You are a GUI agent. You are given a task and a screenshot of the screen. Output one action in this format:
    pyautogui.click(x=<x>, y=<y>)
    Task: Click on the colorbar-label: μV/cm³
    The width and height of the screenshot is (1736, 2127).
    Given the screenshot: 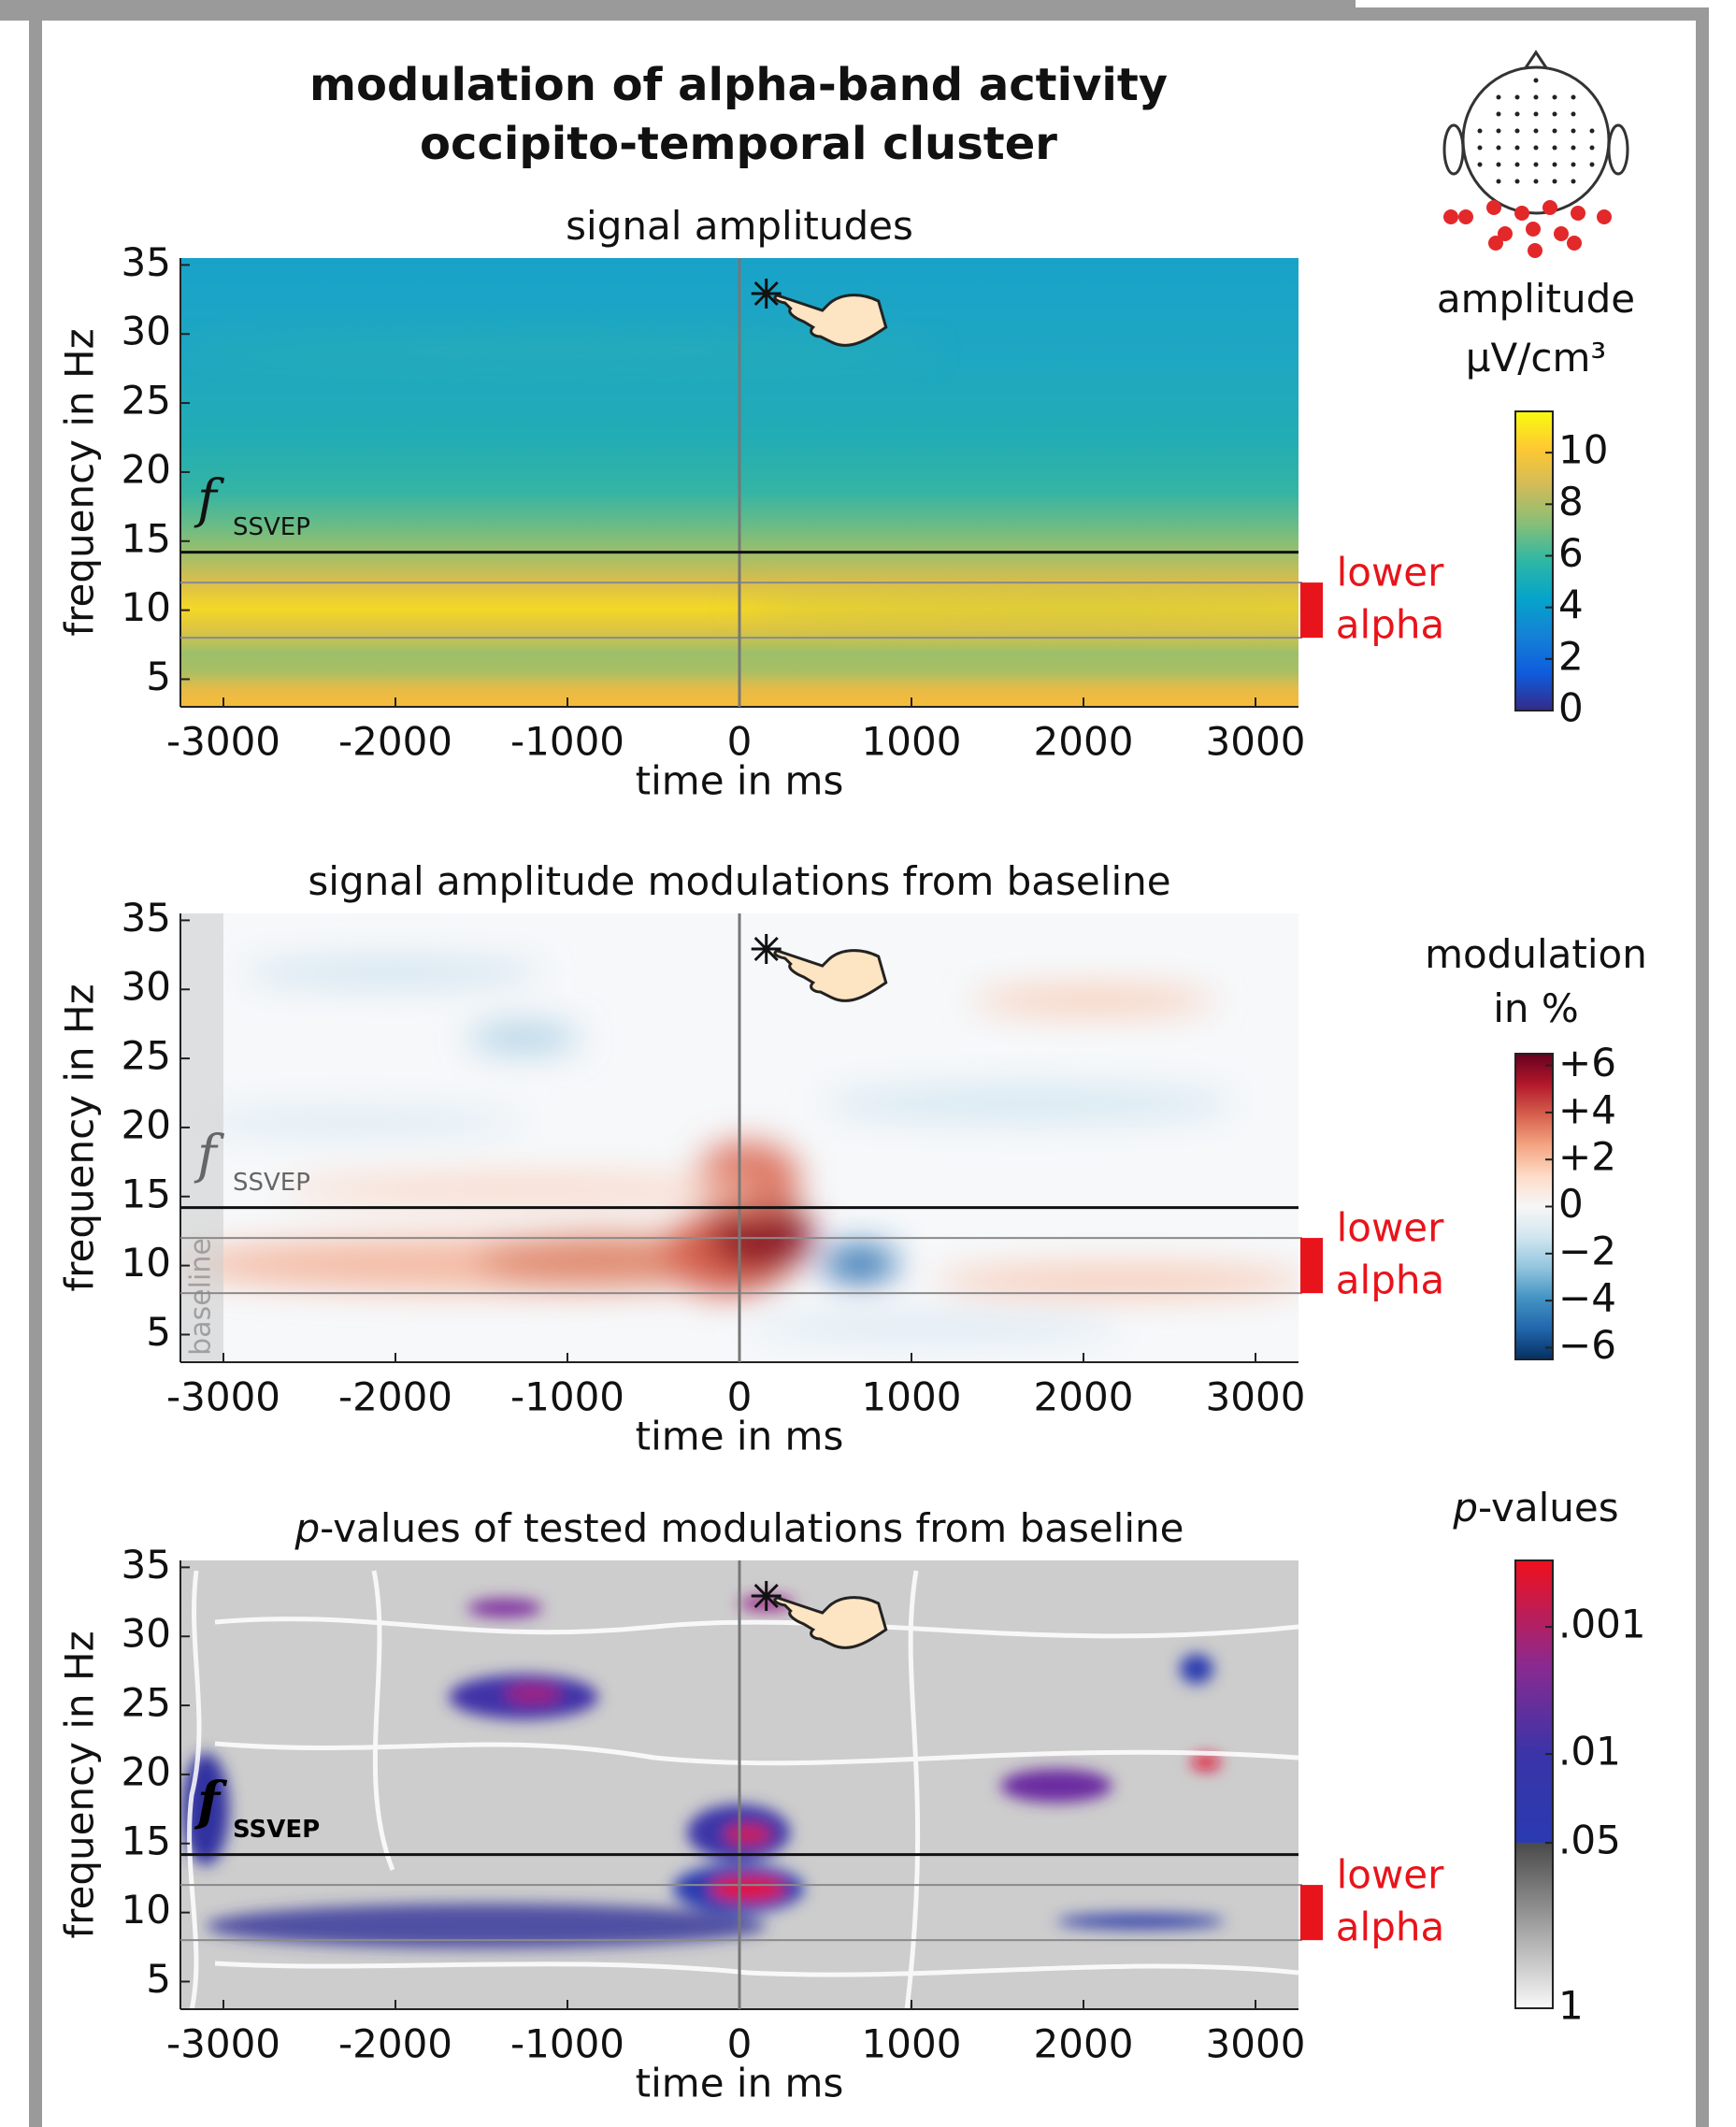 What is the action you would take?
    pyautogui.click(x=1536, y=358)
    